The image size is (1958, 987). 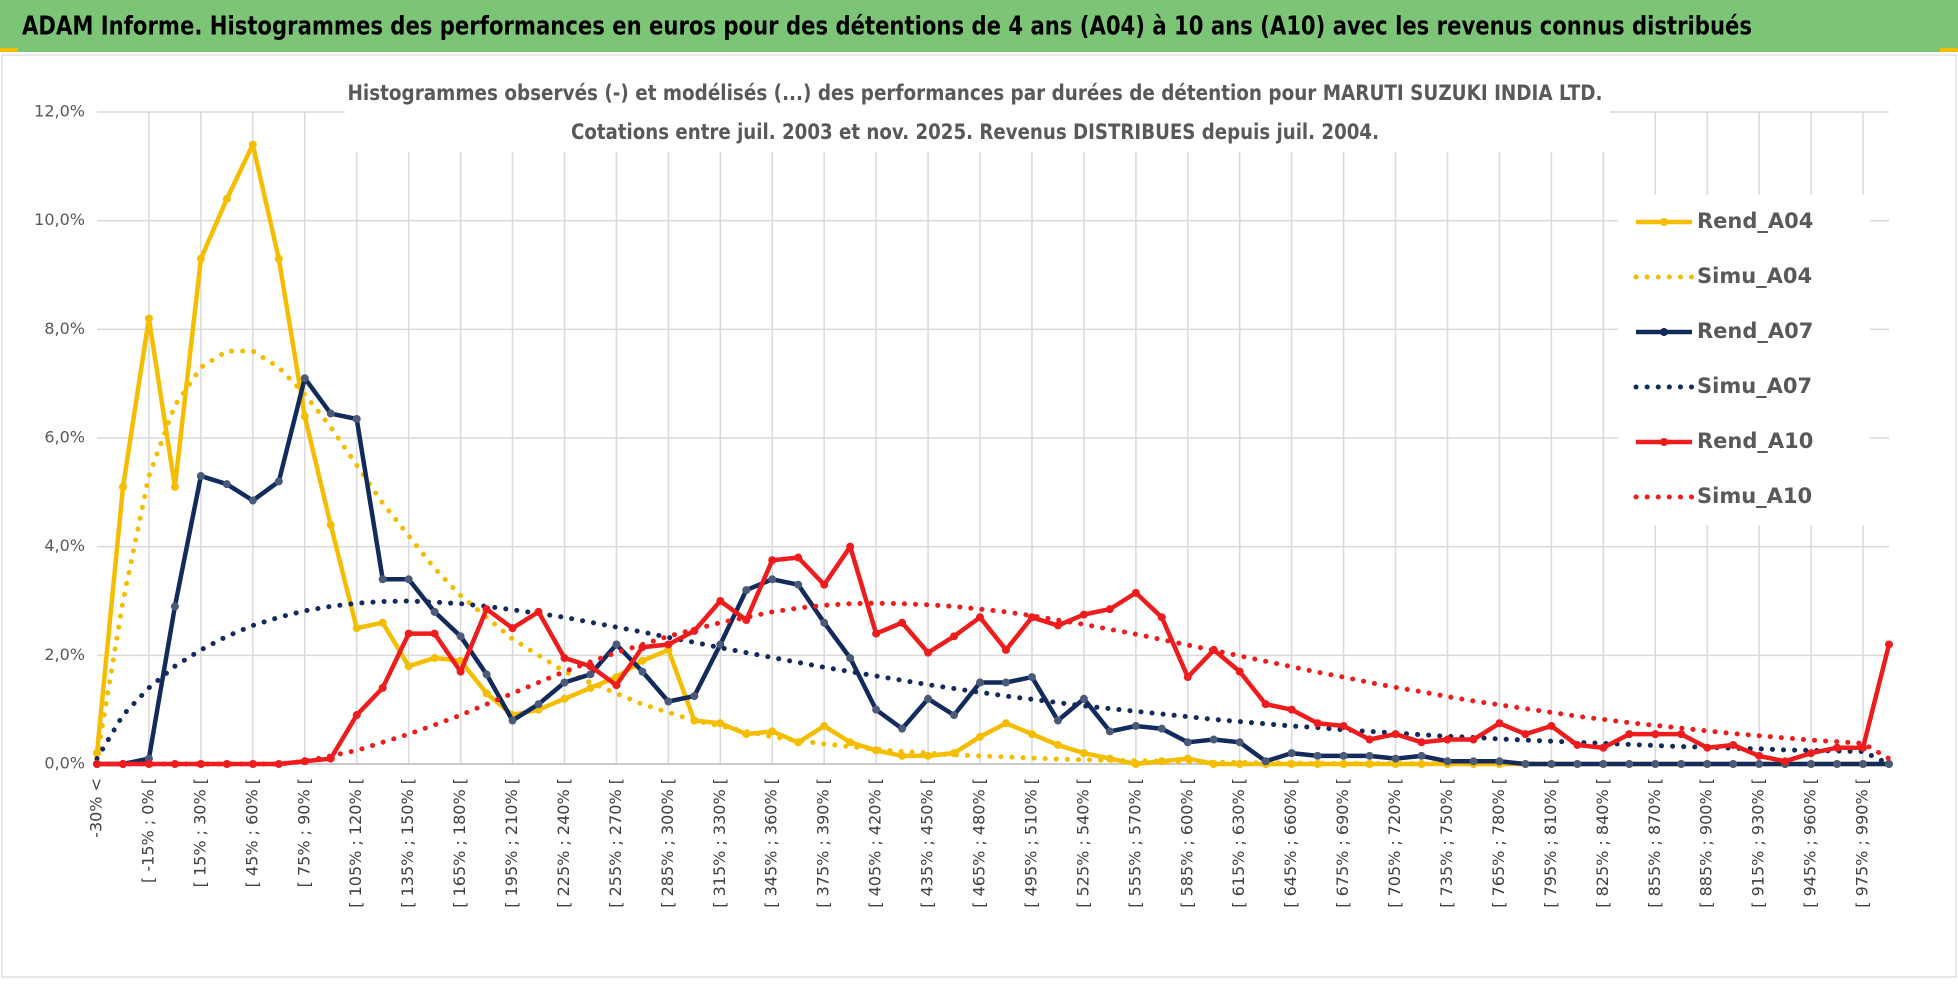 I want to click on y-tick-label: 0,0%, so click(x=64, y=763).